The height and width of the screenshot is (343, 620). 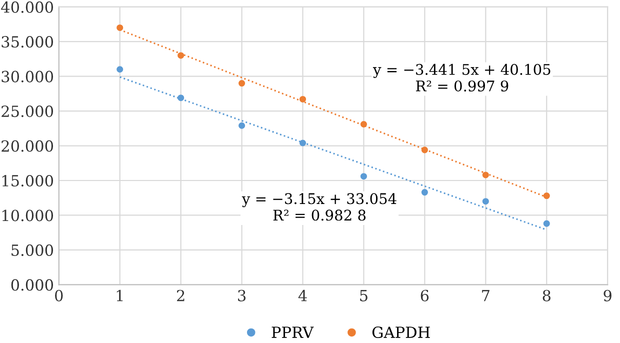 I want to click on y-tick-label: 35.000, so click(x=28, y=42).